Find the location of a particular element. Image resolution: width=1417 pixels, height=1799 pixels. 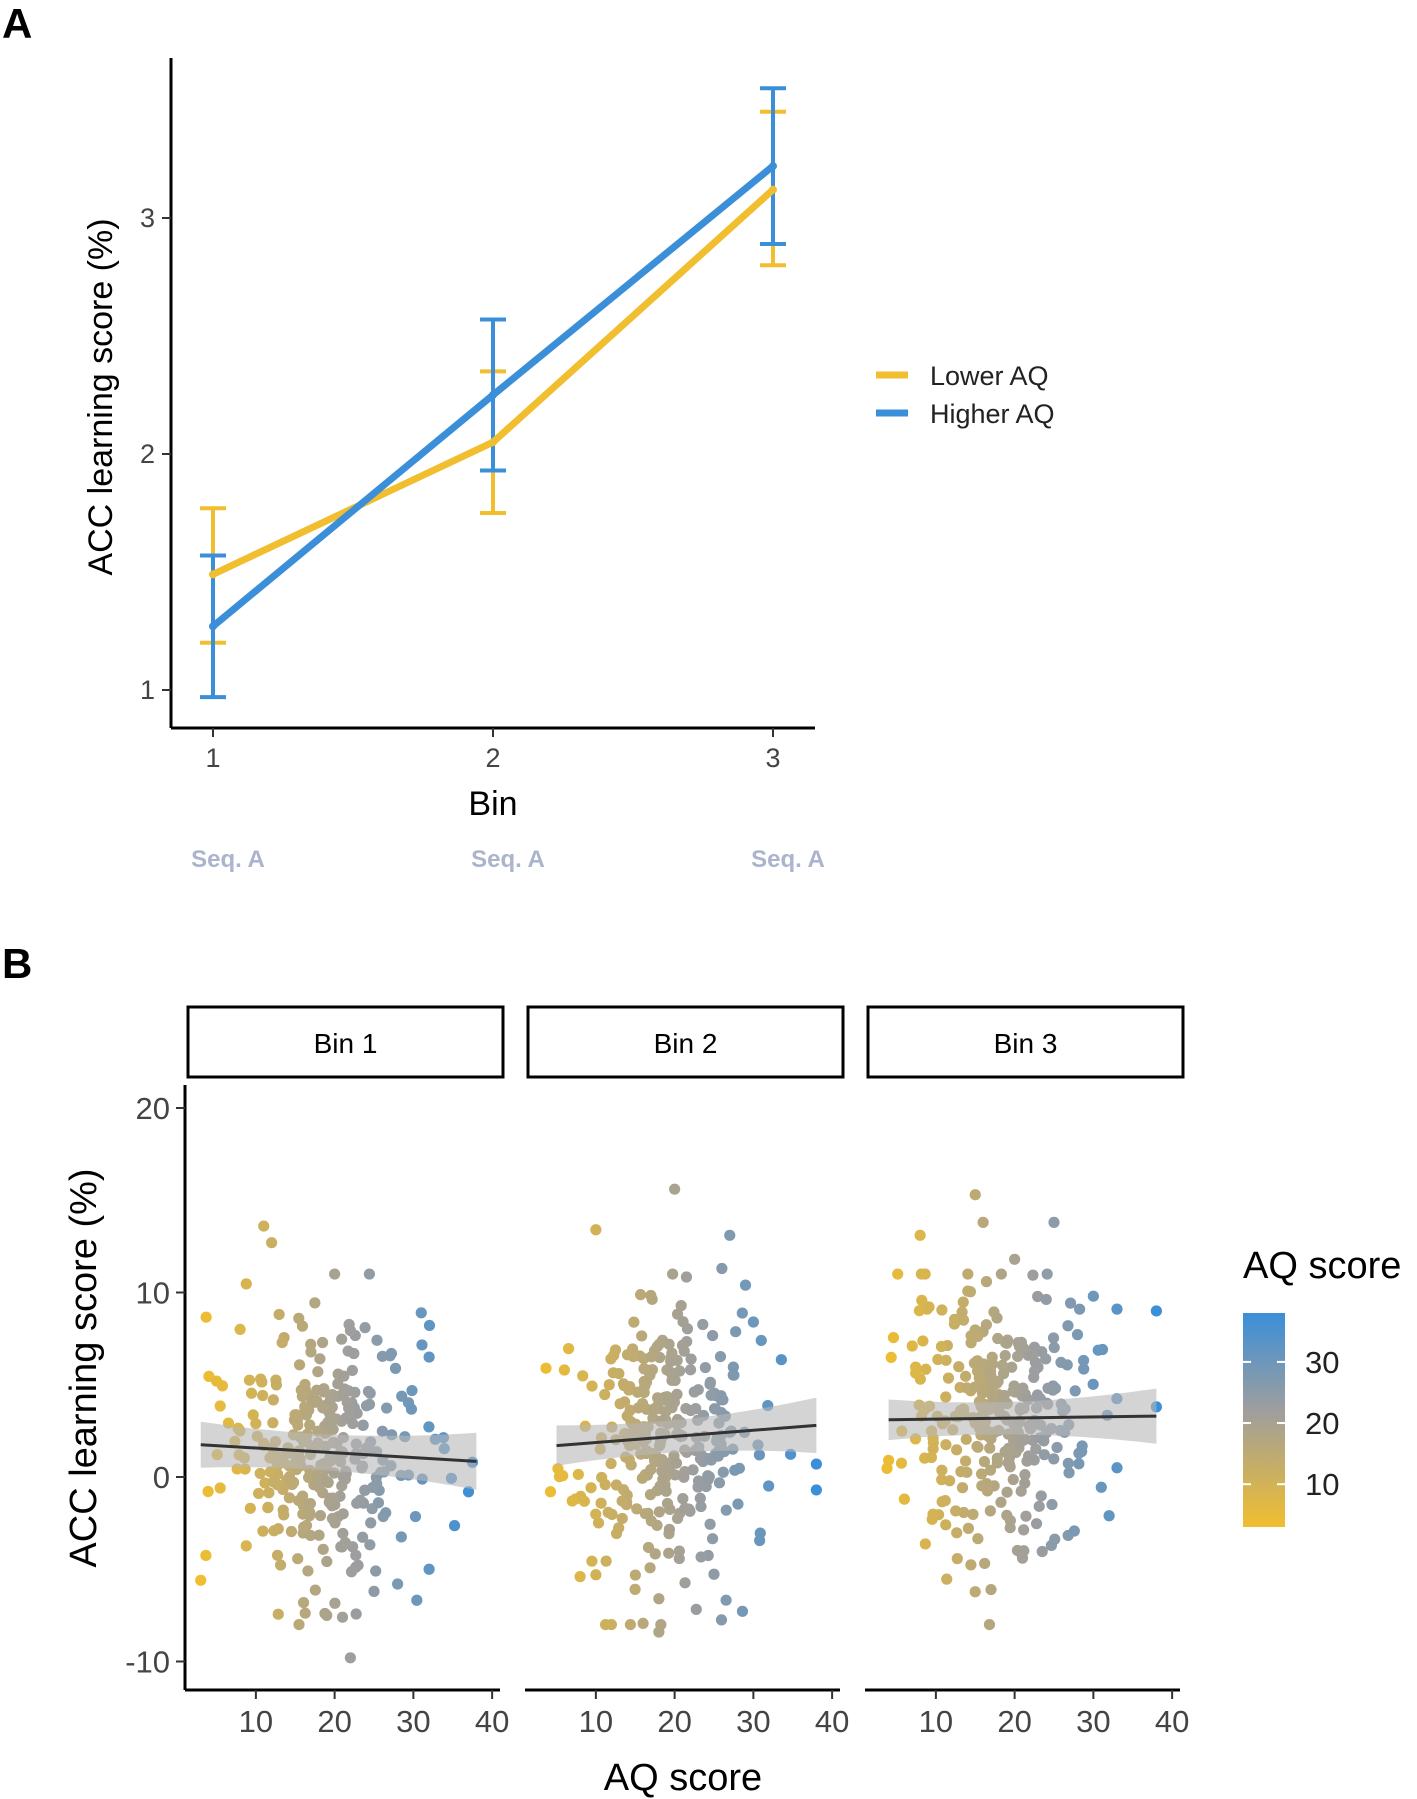

colorbar-title: AQ score is located at coordinates (1322, 1266).